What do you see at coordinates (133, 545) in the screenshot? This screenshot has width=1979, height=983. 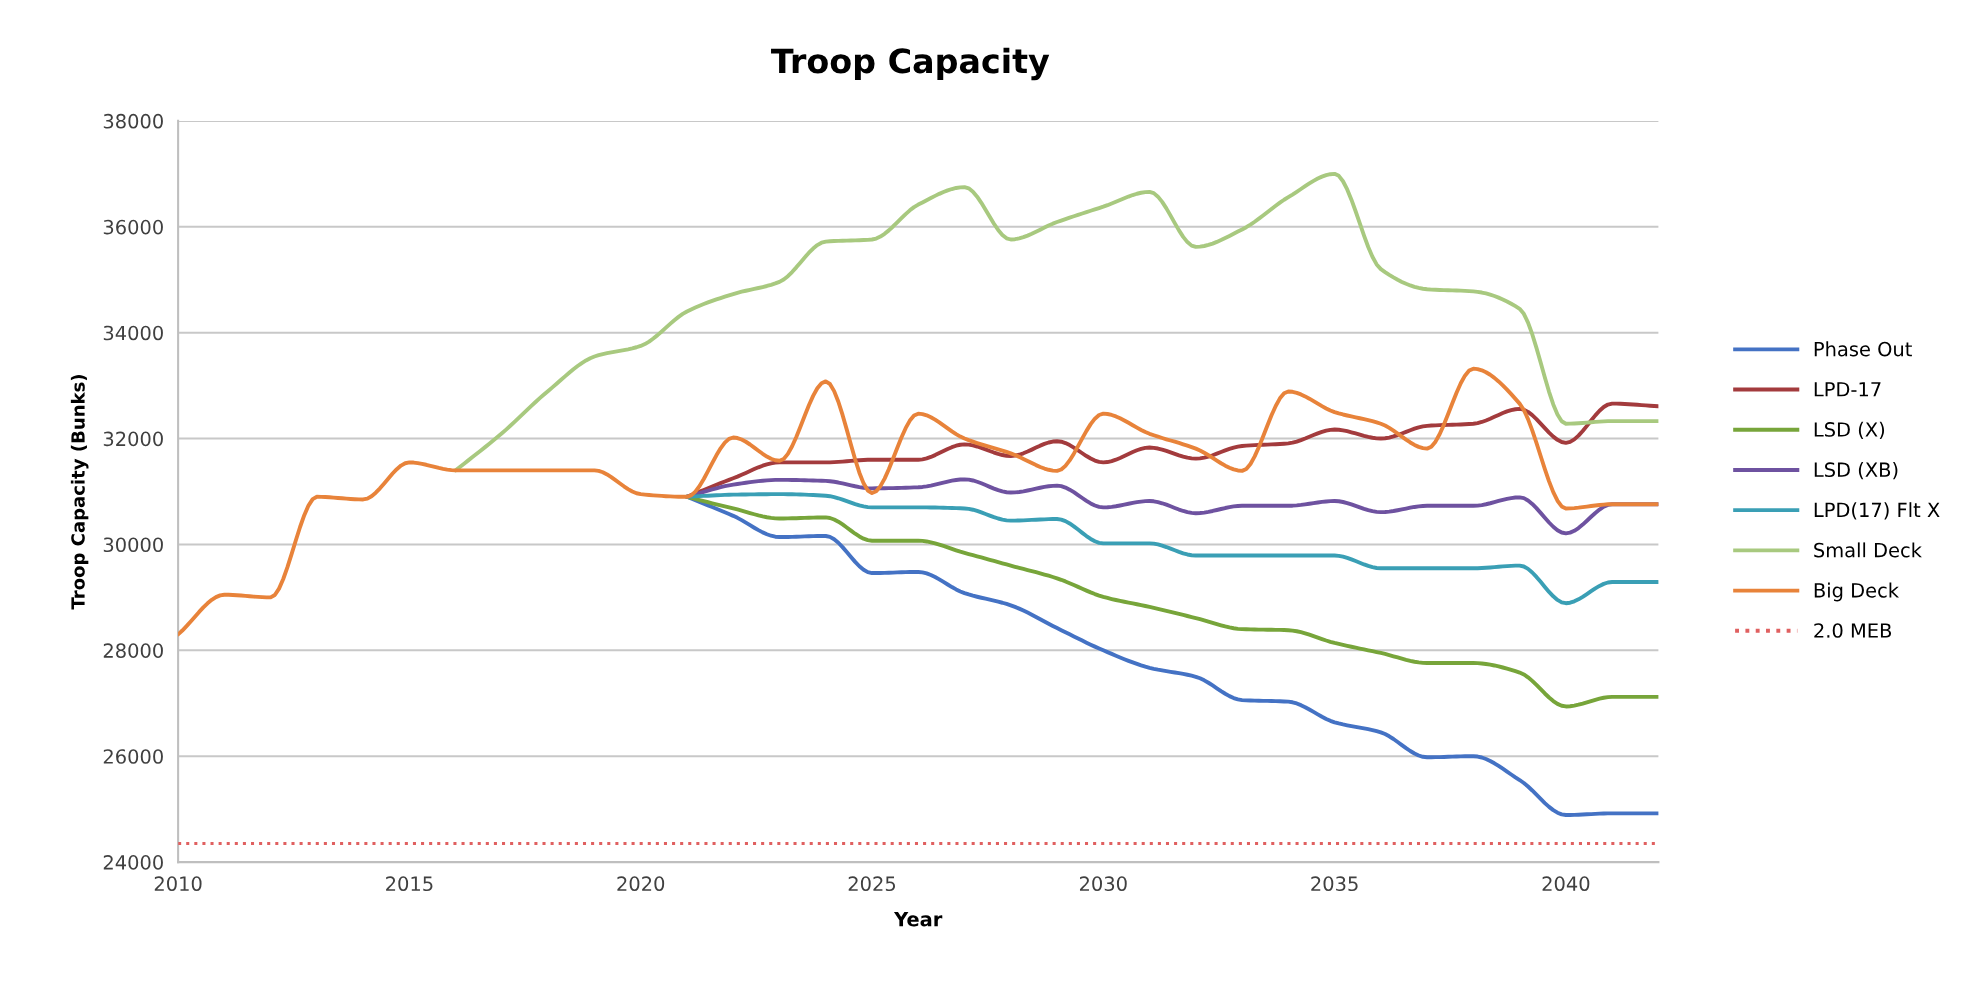 I see `y-tick-label: 30000` at bounding box center [133, 545].